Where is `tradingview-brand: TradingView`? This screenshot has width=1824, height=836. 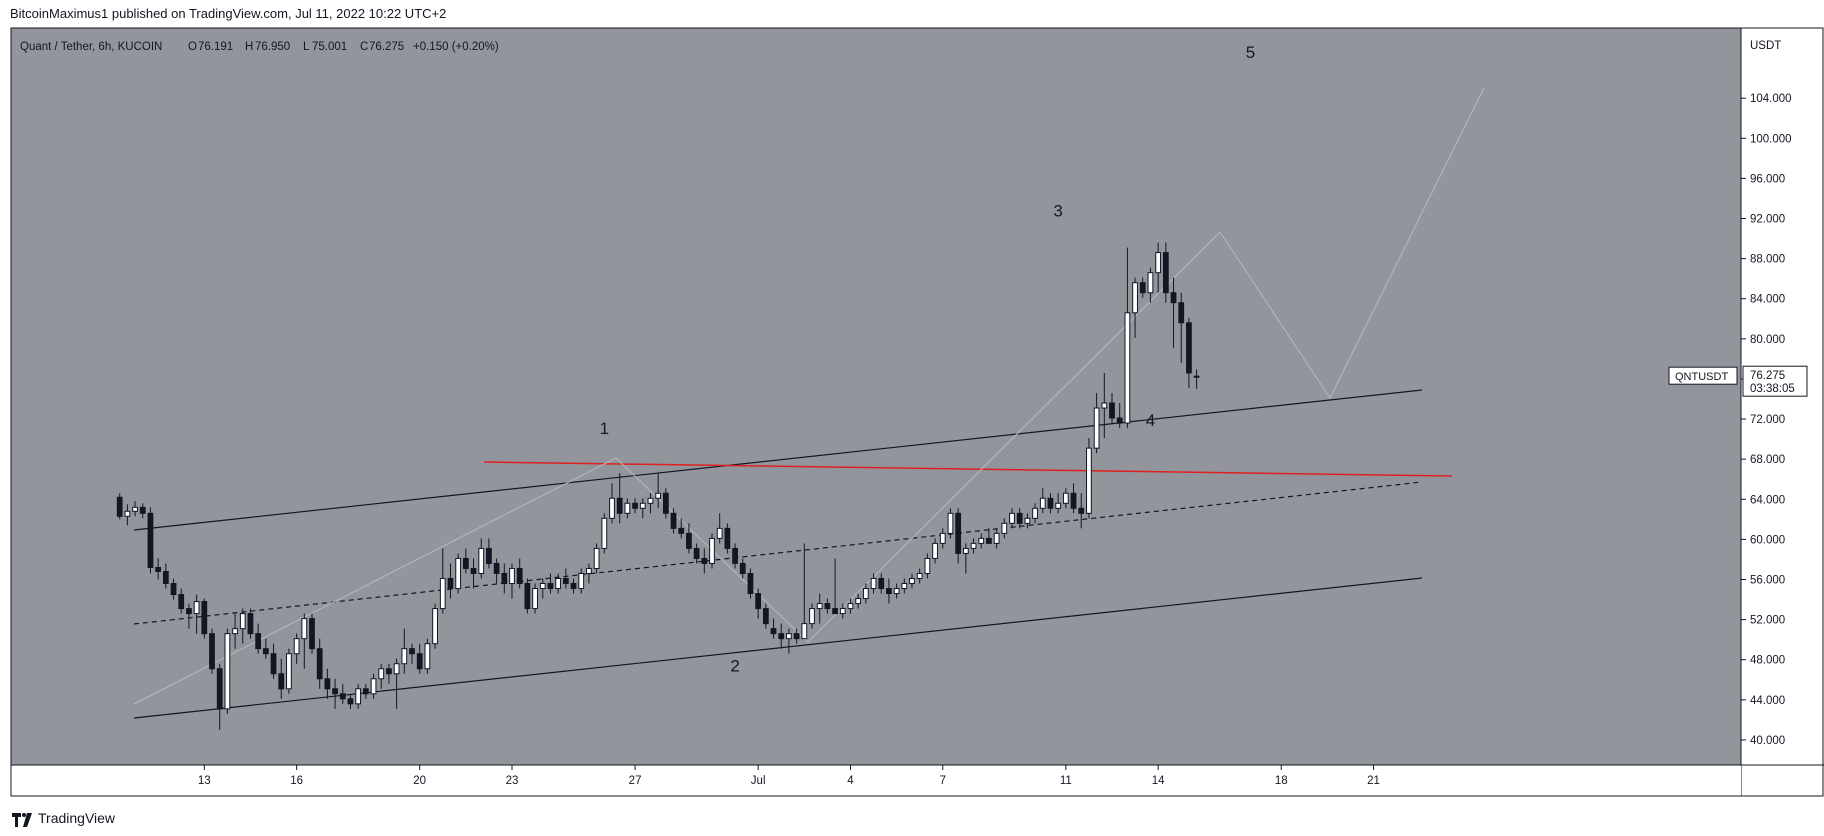 tradingview-brand: TradingView is located at coordinates (77, 818).